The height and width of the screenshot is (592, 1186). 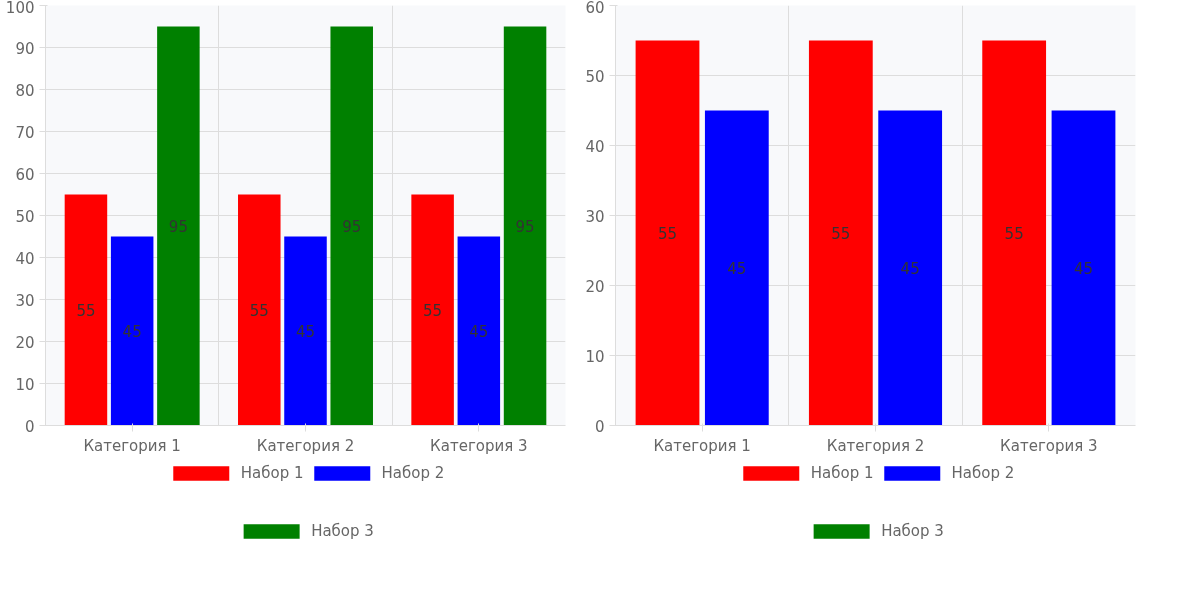 What do you see at coordinates (20, 8) in the screenshot?
I see `y-tick-label: 100` at bounding box center [20, 8].